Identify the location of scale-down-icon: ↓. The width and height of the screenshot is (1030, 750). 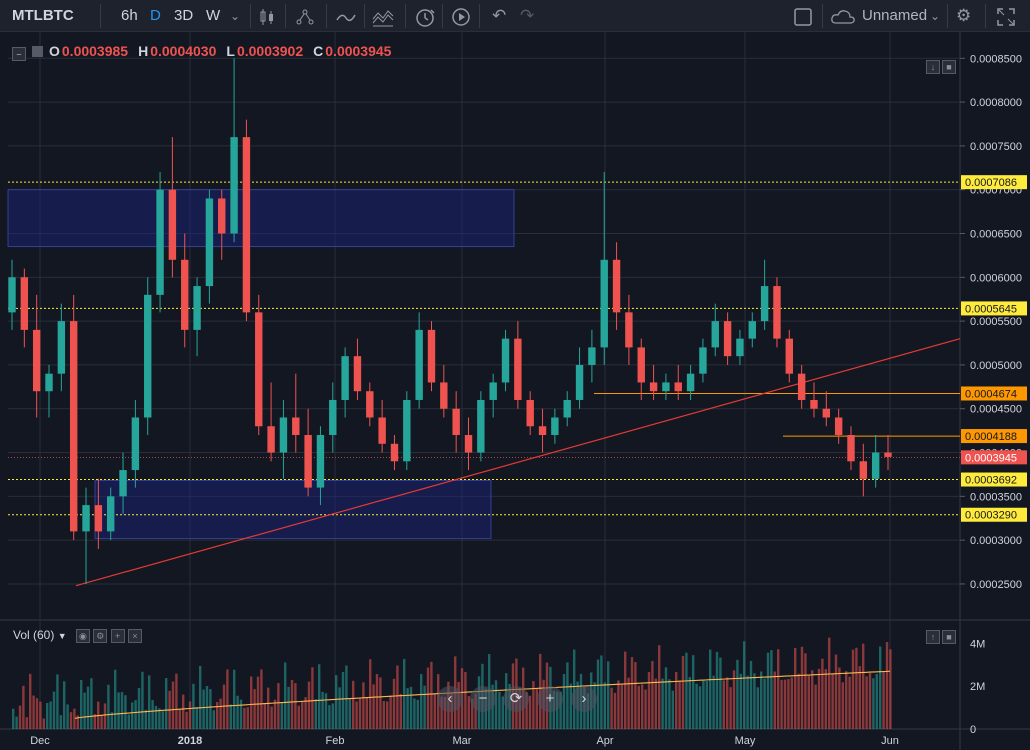
(933, 67).